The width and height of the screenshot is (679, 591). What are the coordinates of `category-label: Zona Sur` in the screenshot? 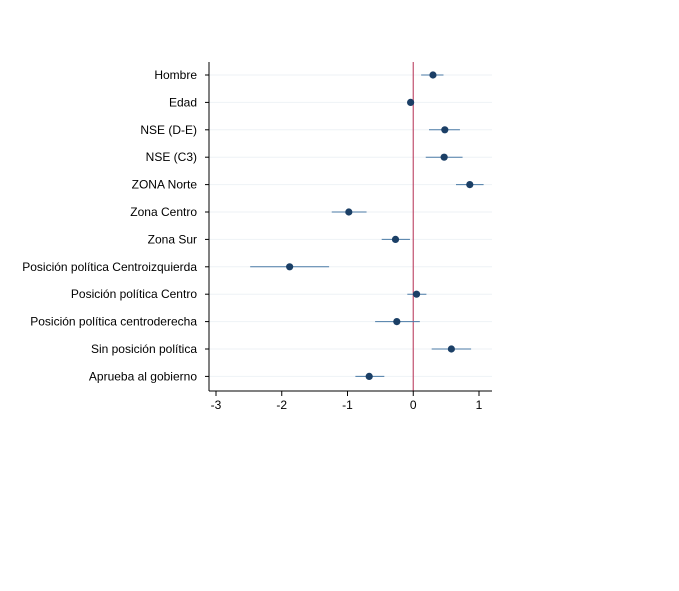 It's located at (172, 239).